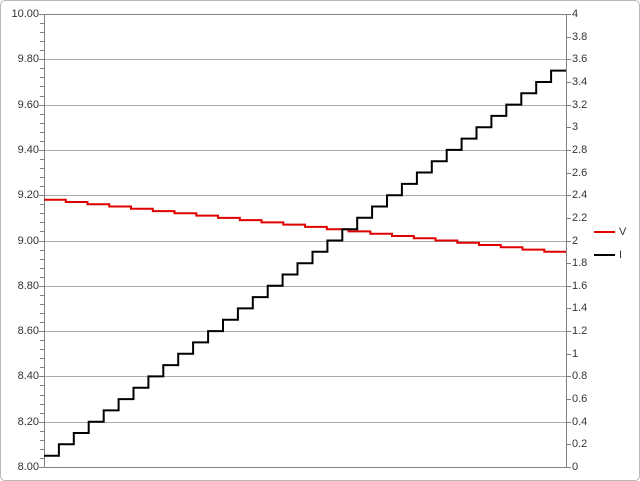 Image resolution: width=640 pixels, height=481 pixels. Describe the element at coordinates (580, 59) in the screenshot. I see `right-axis-tick-label: 3.6` at that location.